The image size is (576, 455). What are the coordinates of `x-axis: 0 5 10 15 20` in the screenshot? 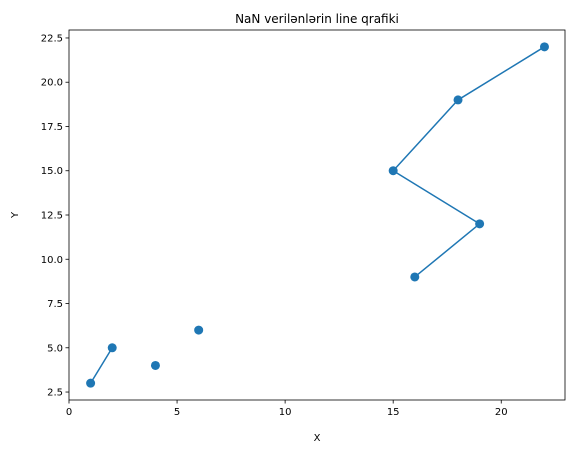 It's located at (287, 409).